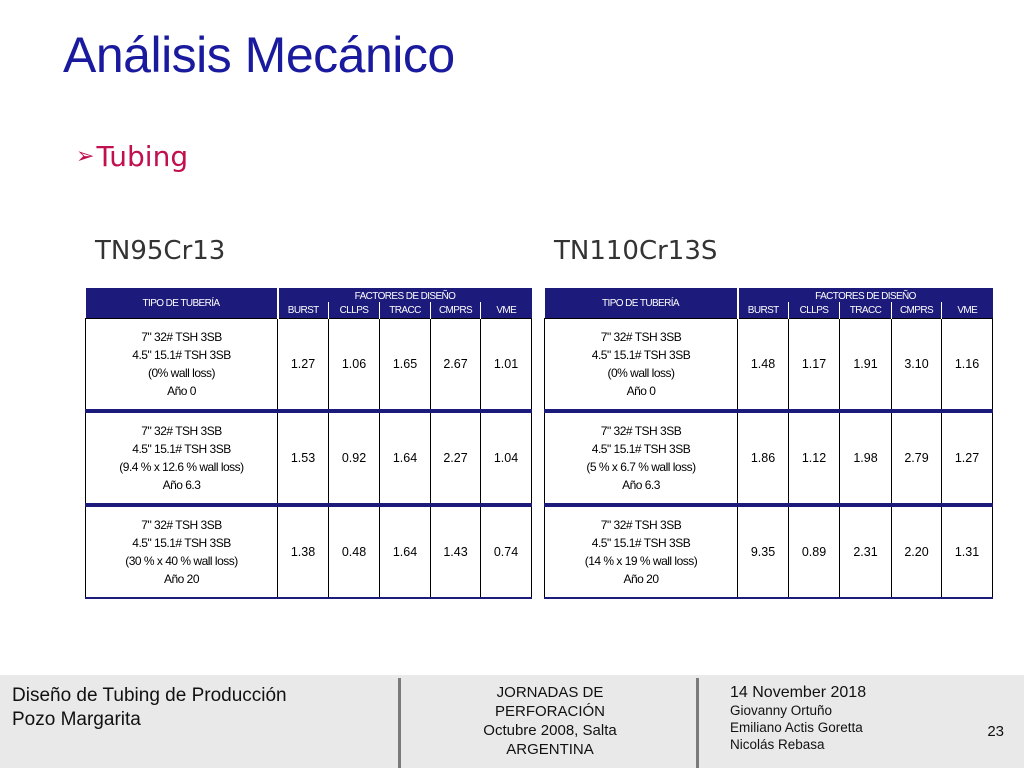  I want to click on page-number: 23, so click(995, 731).